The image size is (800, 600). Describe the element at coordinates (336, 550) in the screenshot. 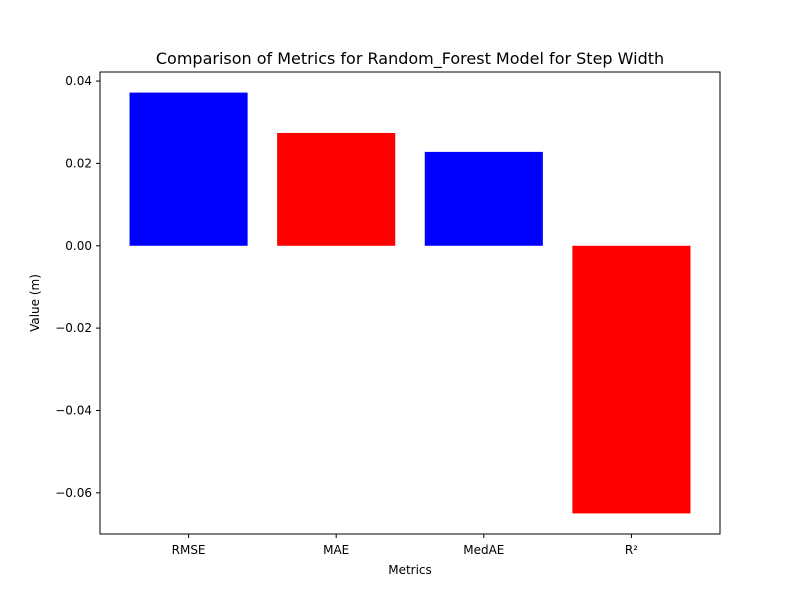

I see `x-tick-label: MAE` at that location.